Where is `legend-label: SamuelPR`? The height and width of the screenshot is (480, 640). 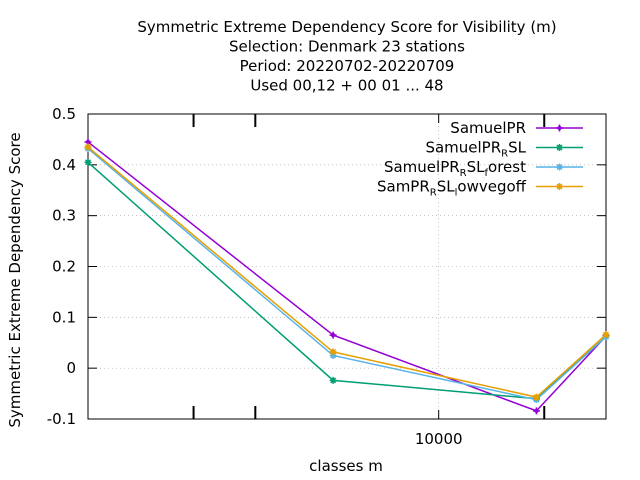
legend-label: SamuelPR is located at coordinates (488, 128).